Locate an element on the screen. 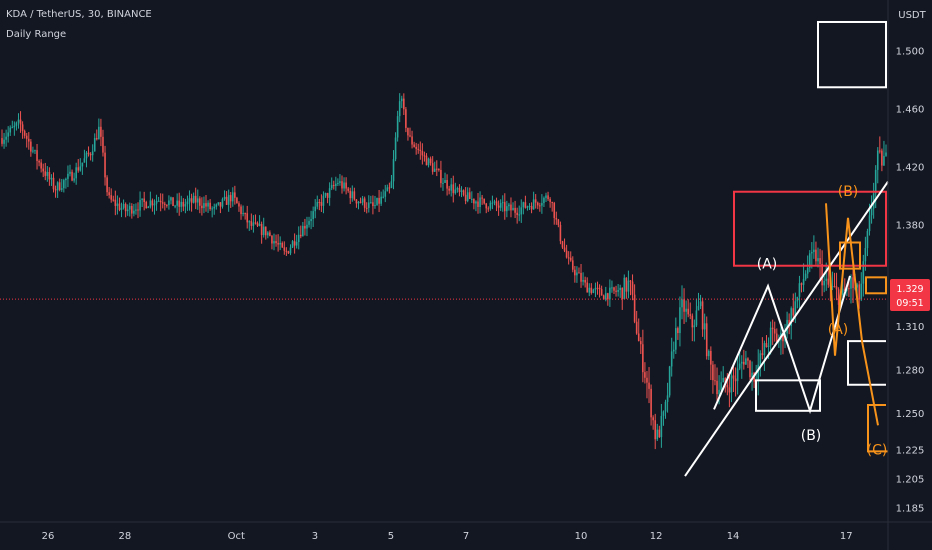  orange-box-c is located at coordinates (877, 428).